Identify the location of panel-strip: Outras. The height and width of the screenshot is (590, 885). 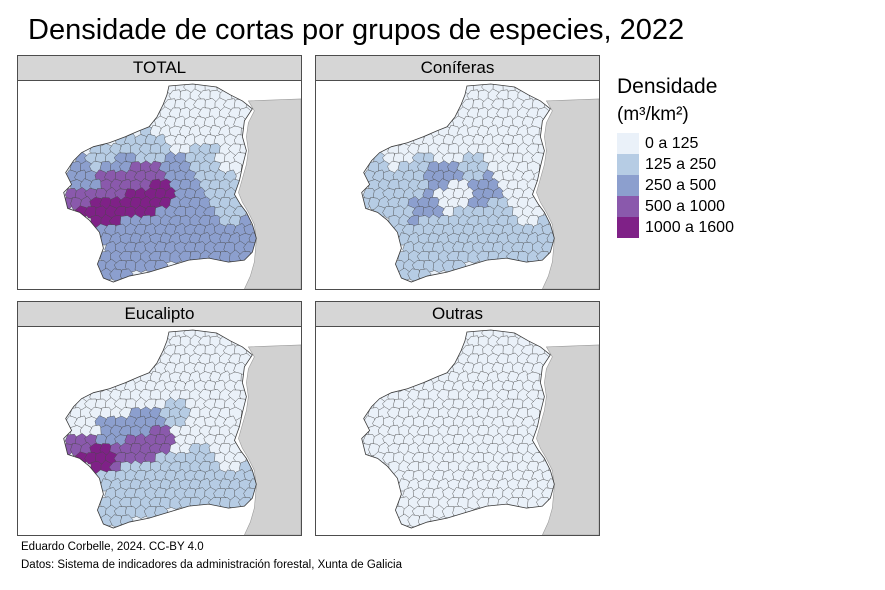
(457, 314).